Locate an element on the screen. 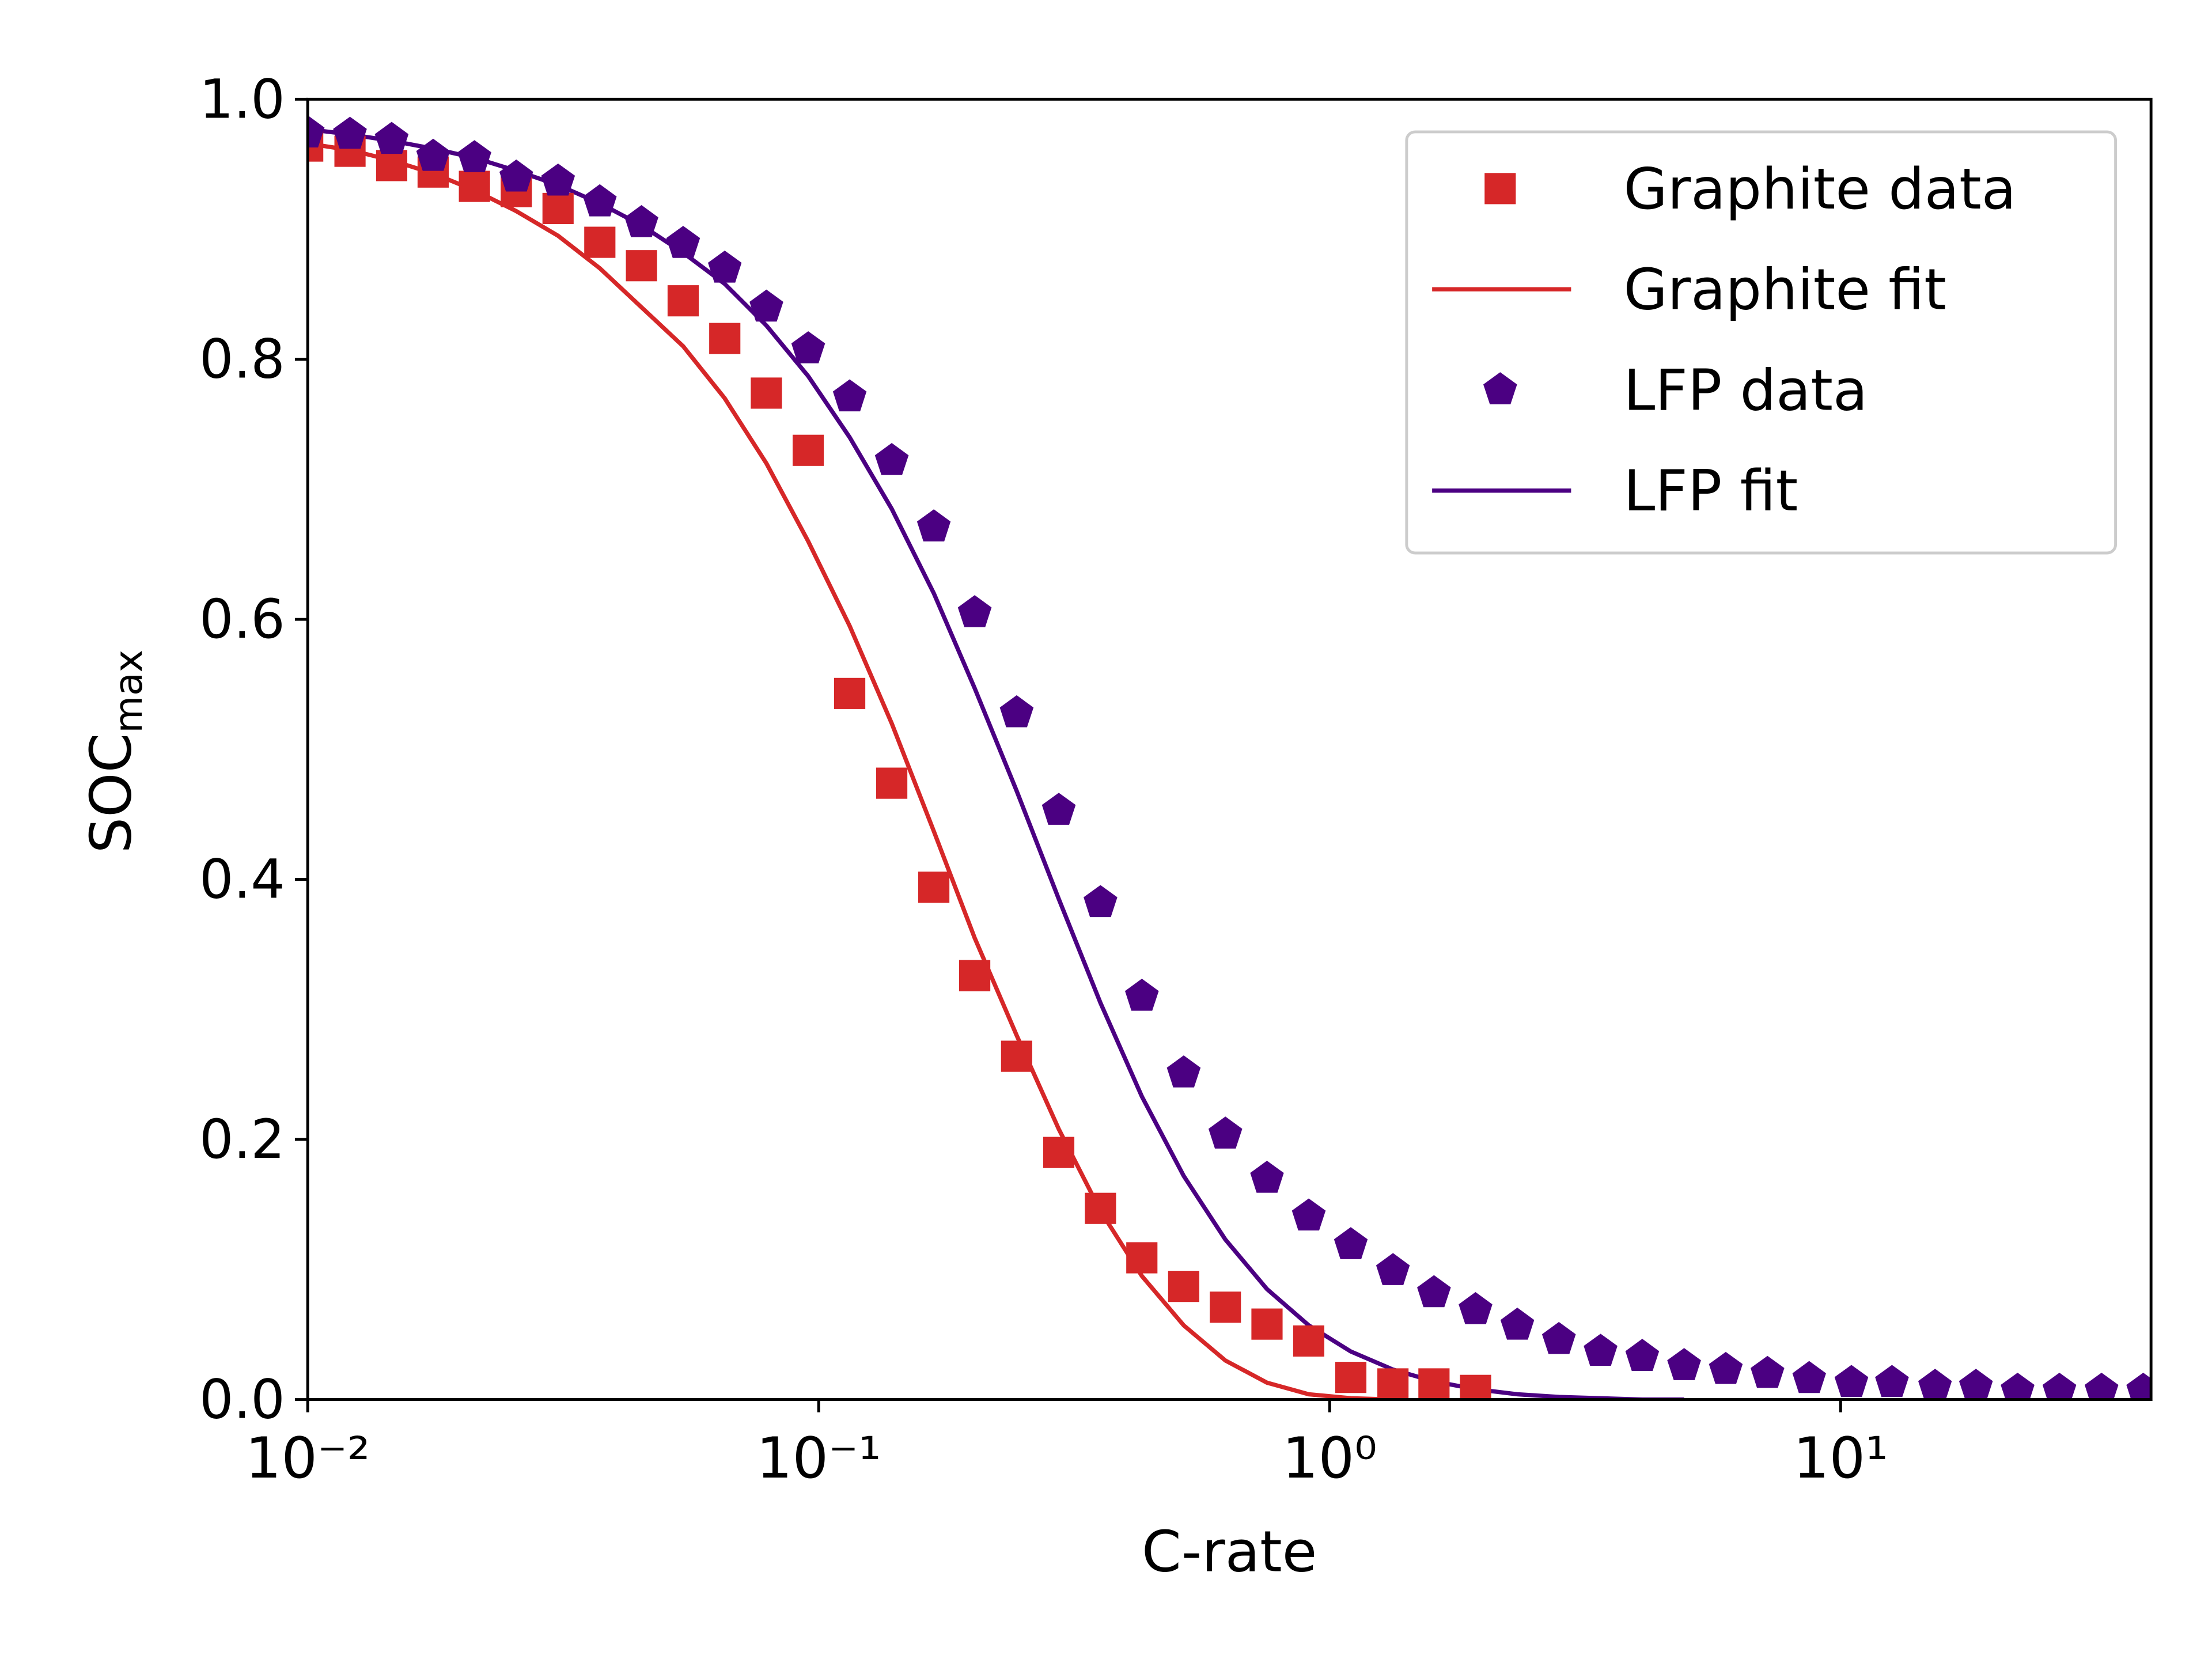  x-tick-label: 10⁻² is located at coordinates (307, 1458).